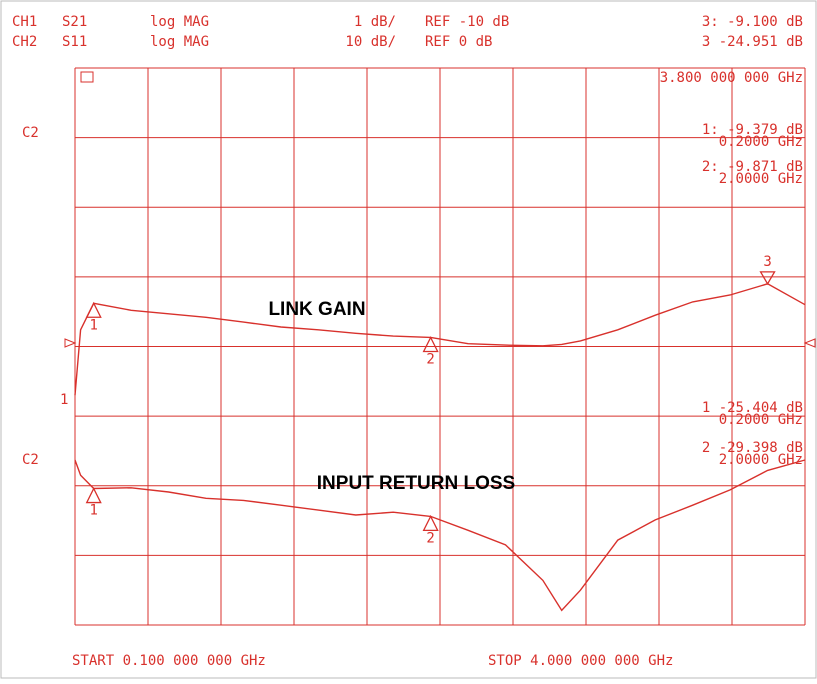  What do you see at coordinates (467, 22) in the screenshot?
I see `header-text: REF -10 dB` at bounding box center [467, 22].